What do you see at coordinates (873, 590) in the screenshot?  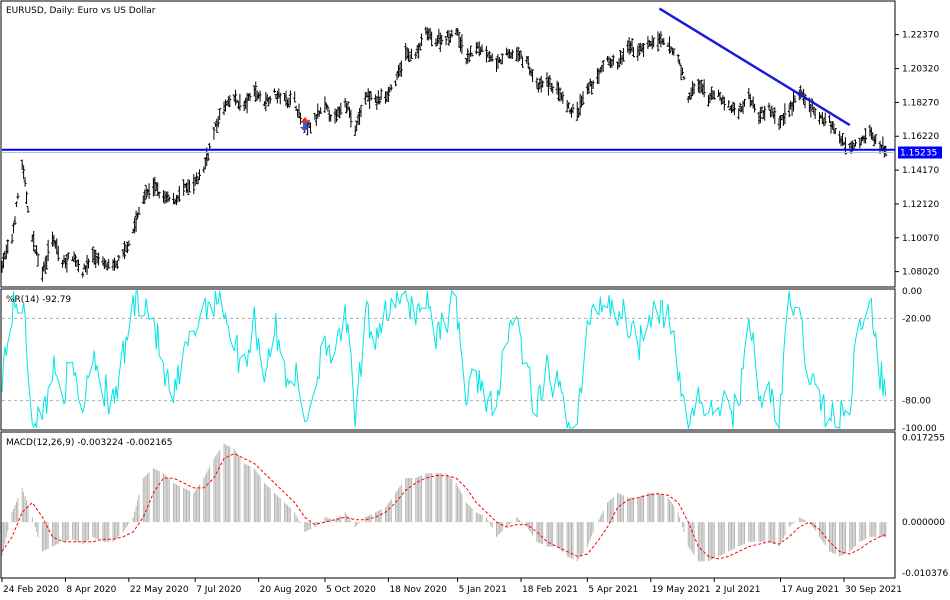 I see `date-tick-label: 30 Sep 2021` at bounding box center [873, 590].